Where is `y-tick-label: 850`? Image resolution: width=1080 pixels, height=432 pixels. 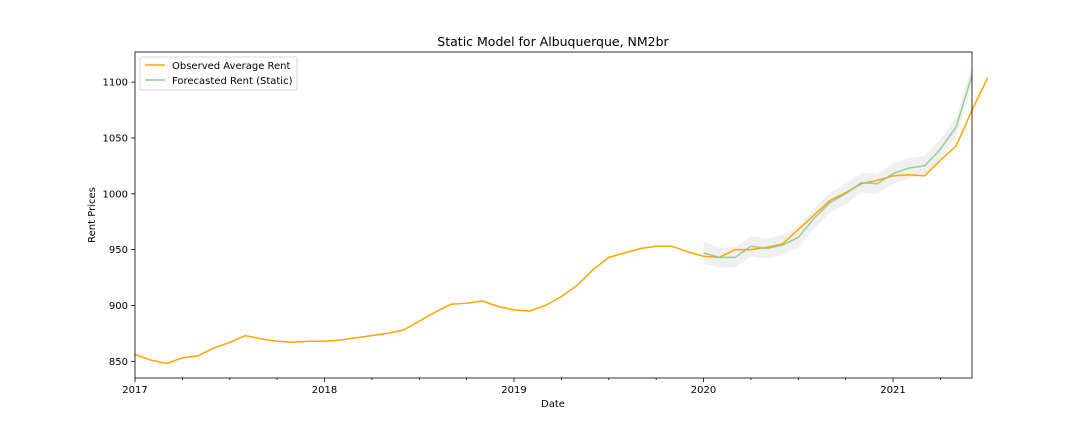 y-tick-label: 850 is located at coordinates (118, 362).